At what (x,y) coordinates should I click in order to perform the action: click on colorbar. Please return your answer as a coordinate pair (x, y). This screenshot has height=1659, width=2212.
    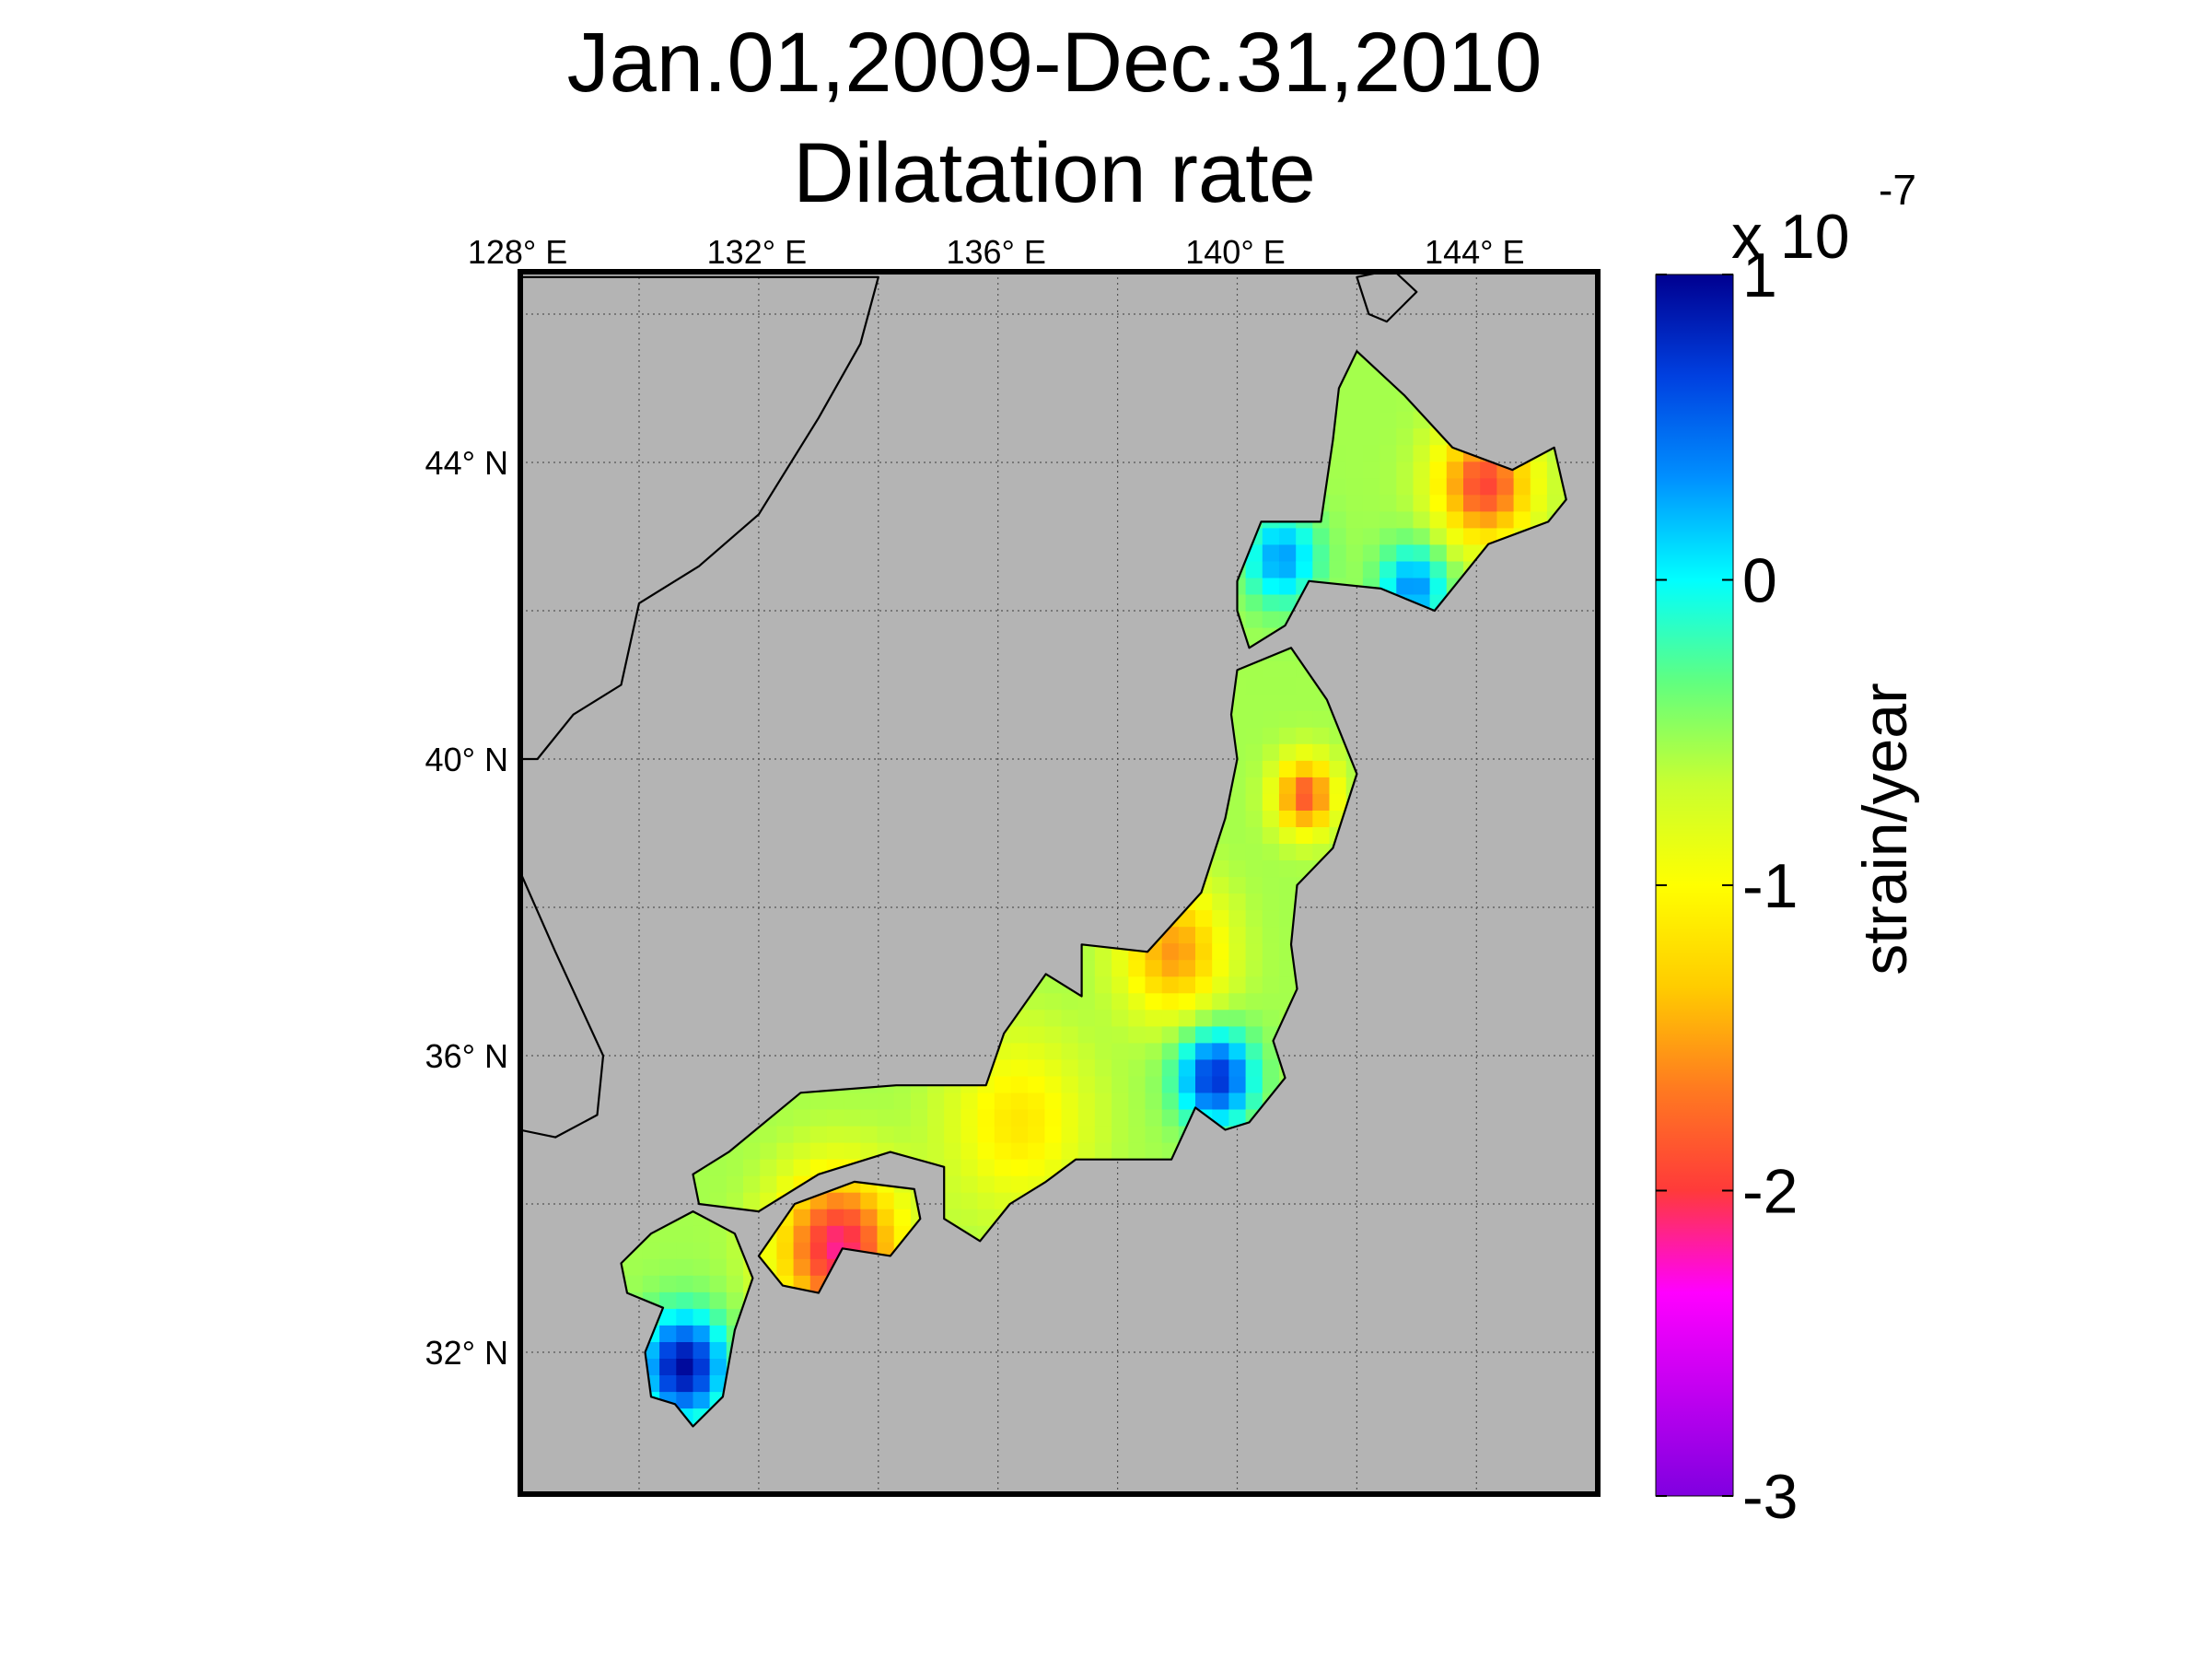
    Looking at the image, I should click on (1695, 885).